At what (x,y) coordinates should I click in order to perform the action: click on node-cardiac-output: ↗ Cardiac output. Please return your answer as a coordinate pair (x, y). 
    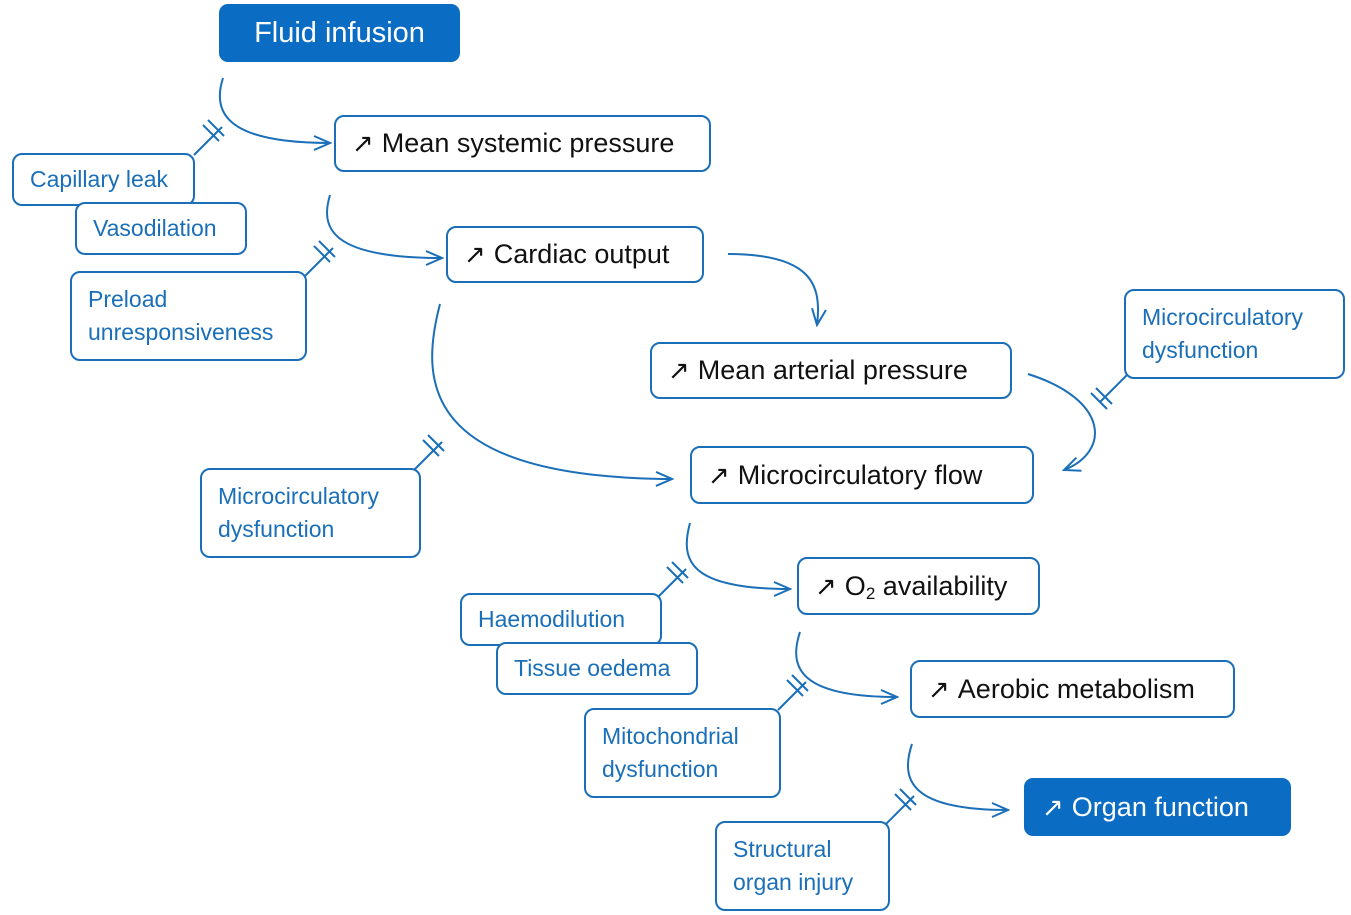
    Looking at the image, I should click on (575, 254).